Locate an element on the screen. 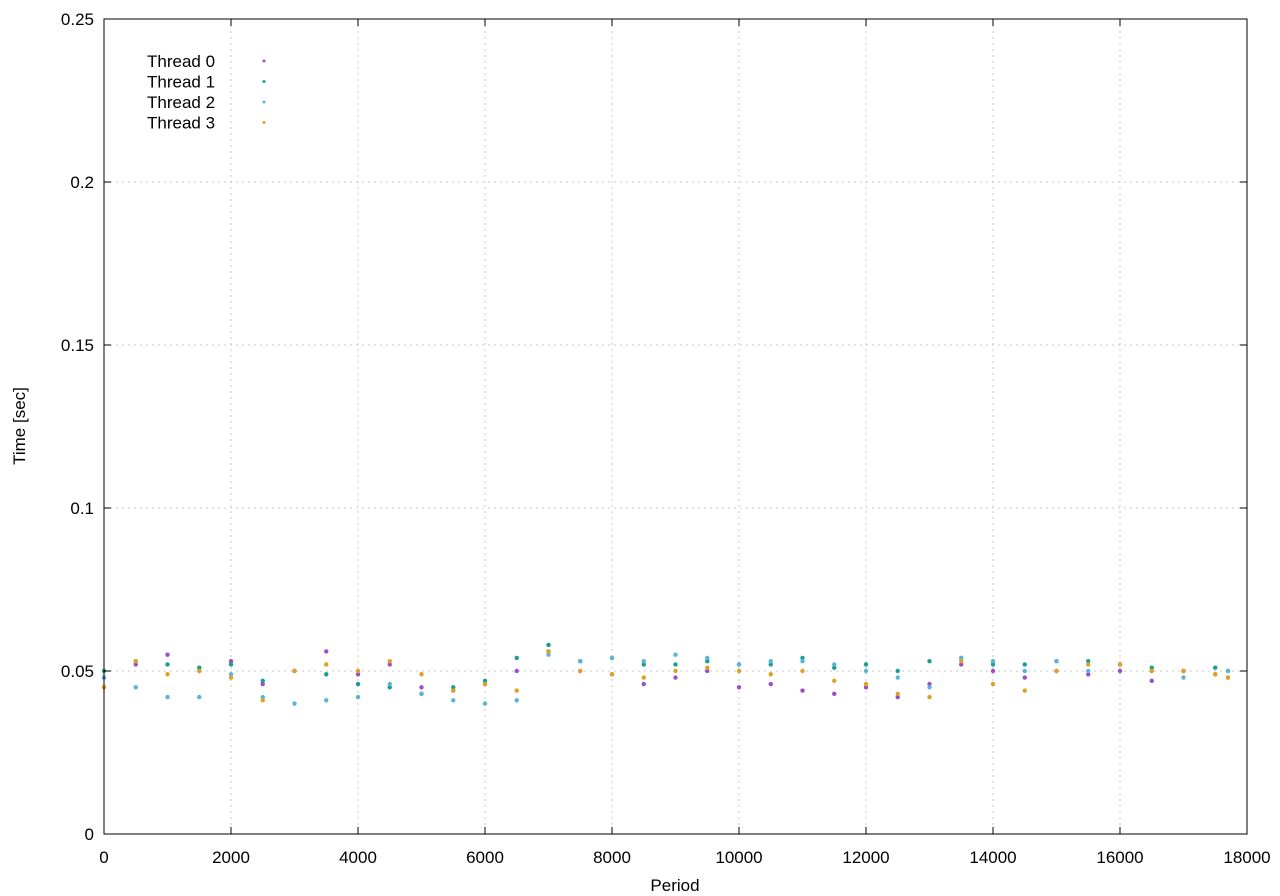  legend-label: Thread 1 is located at coordinates (181, 82).